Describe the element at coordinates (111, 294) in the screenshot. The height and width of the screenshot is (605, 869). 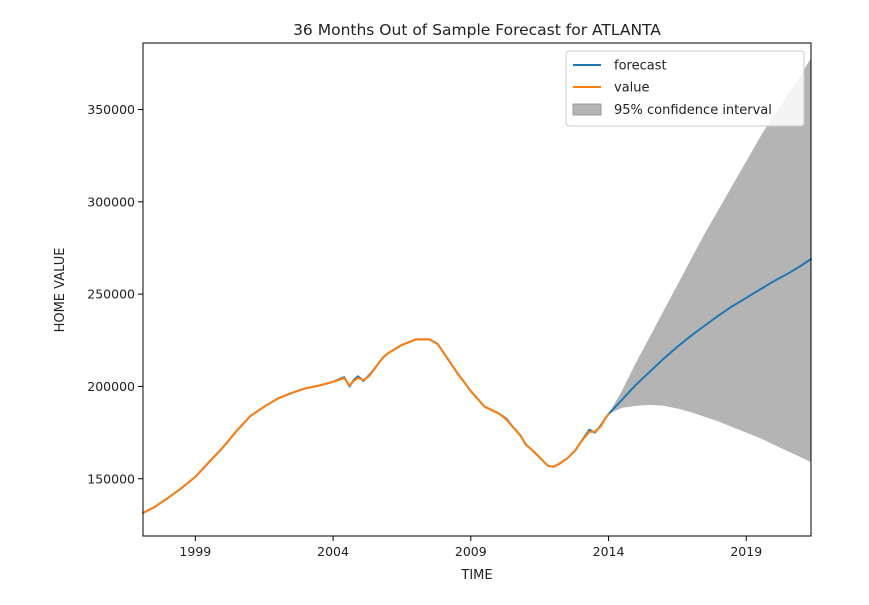
I see `y-tick-label: 250000` at that location.